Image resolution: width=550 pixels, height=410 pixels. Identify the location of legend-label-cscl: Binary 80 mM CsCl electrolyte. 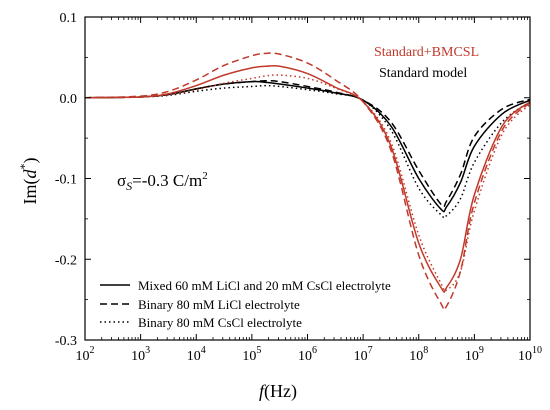
(220, 322).